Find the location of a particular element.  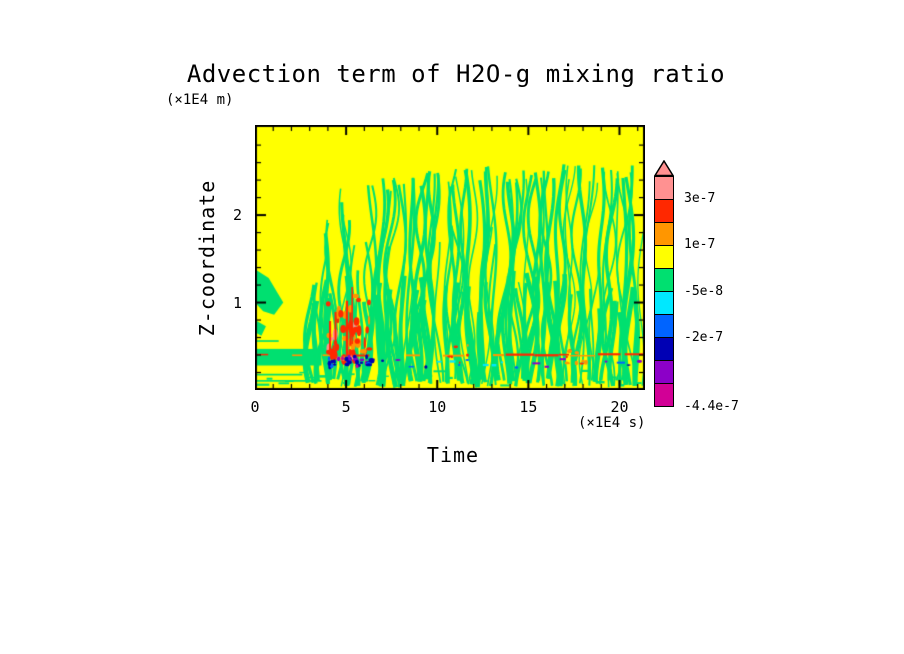

colorbar-tick-label: 1e-7 is located at coordinates (700, 245).